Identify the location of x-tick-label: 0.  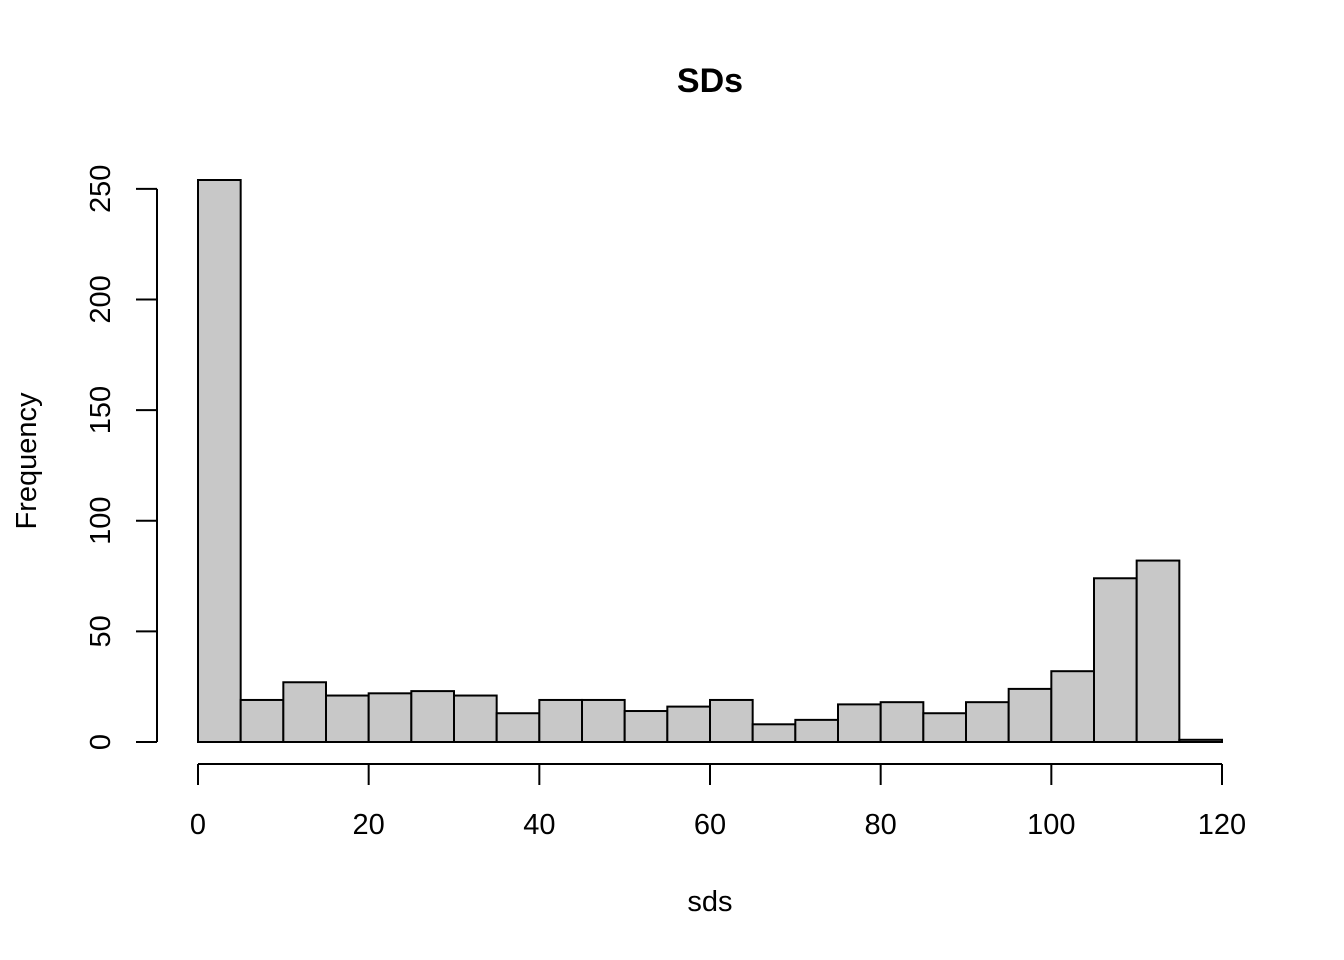
(198, 825).